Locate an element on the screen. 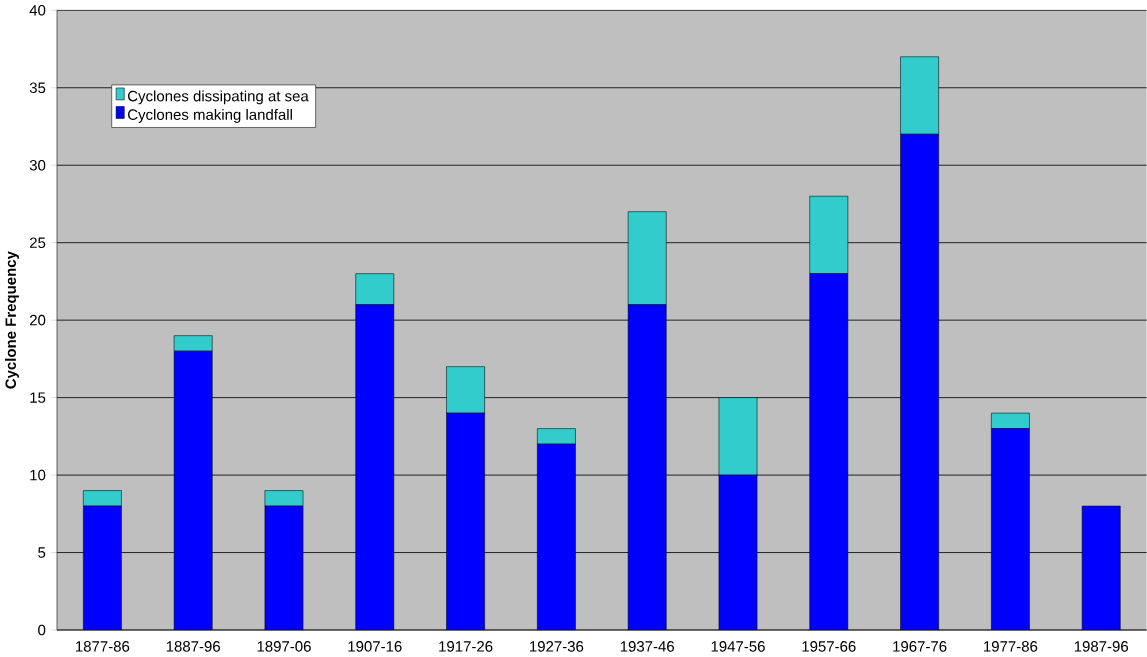 Image resolution: width=1147 pixels, height=657 pixels. x-tick-label: 1947-56 is located at coordinates (738, 646).